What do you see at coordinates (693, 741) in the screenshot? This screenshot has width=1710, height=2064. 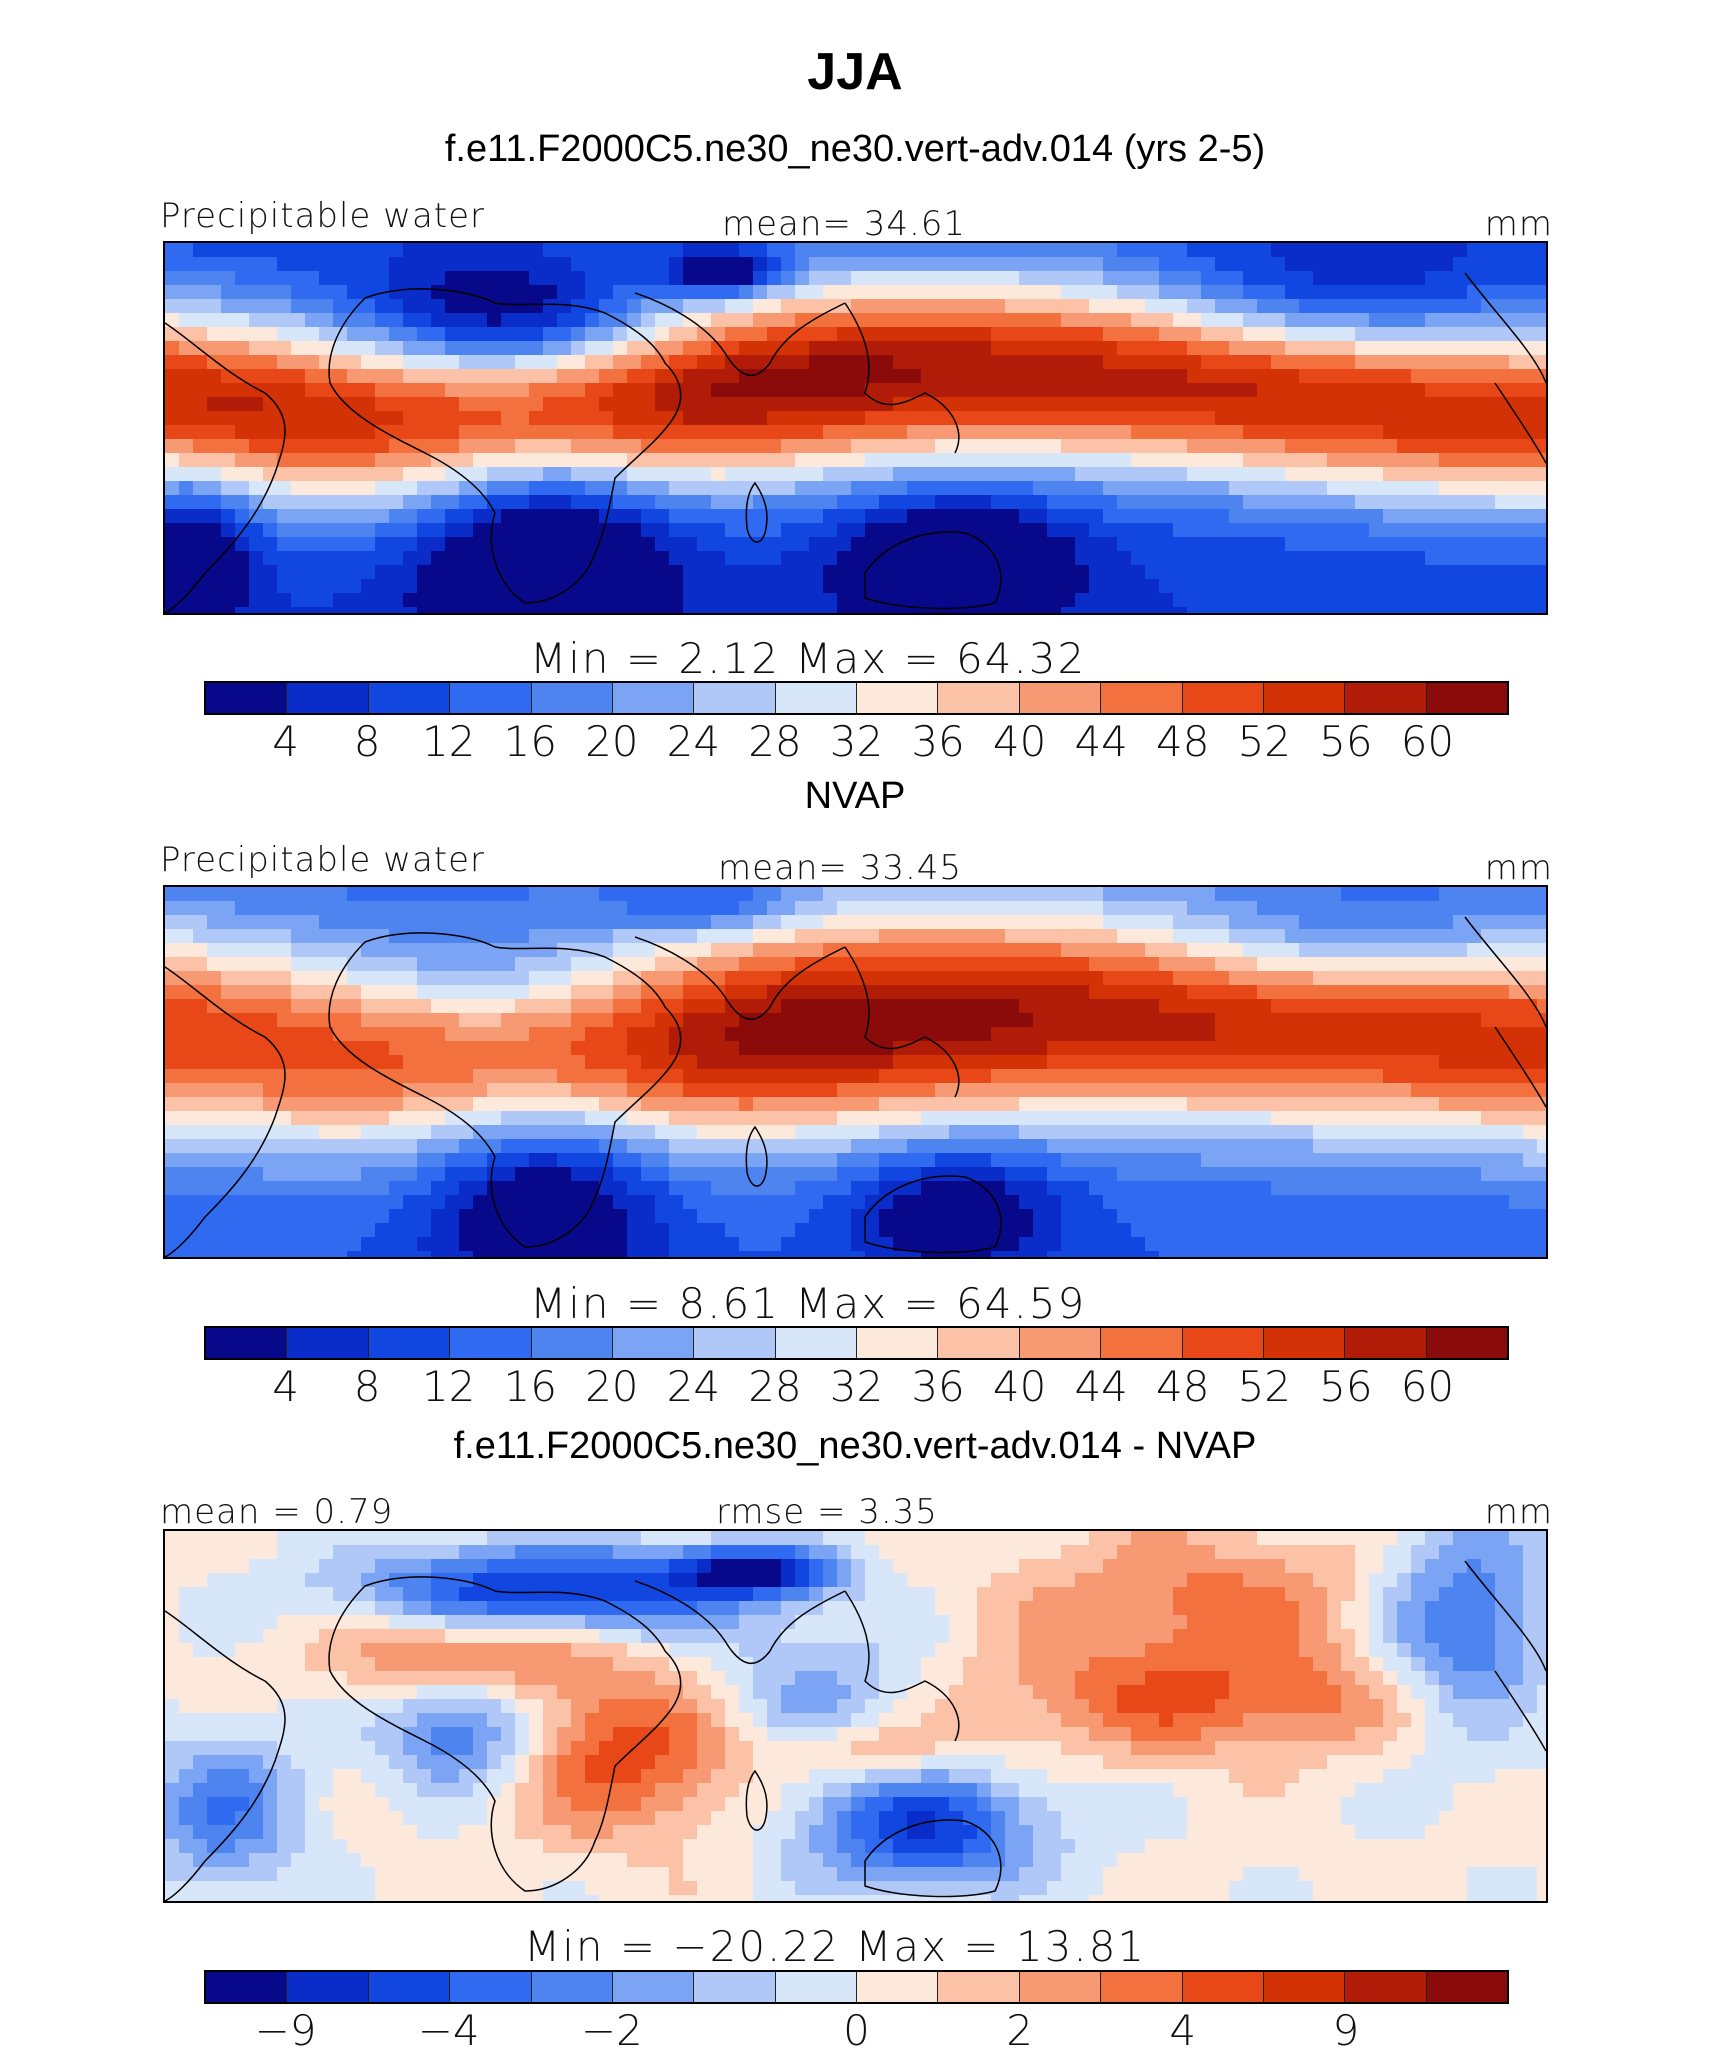 I see `colorbar-tick-label: 24` at bounding box center [693, 741].